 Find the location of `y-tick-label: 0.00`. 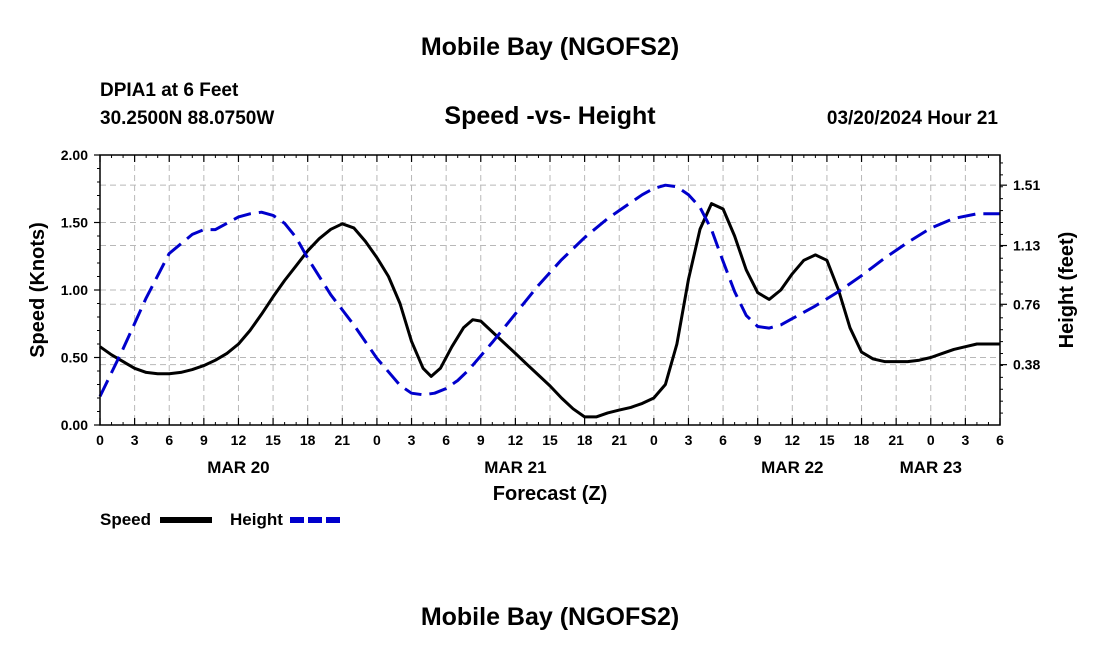

y-tick-label: 0.00 is located at coordinates (74, 425).